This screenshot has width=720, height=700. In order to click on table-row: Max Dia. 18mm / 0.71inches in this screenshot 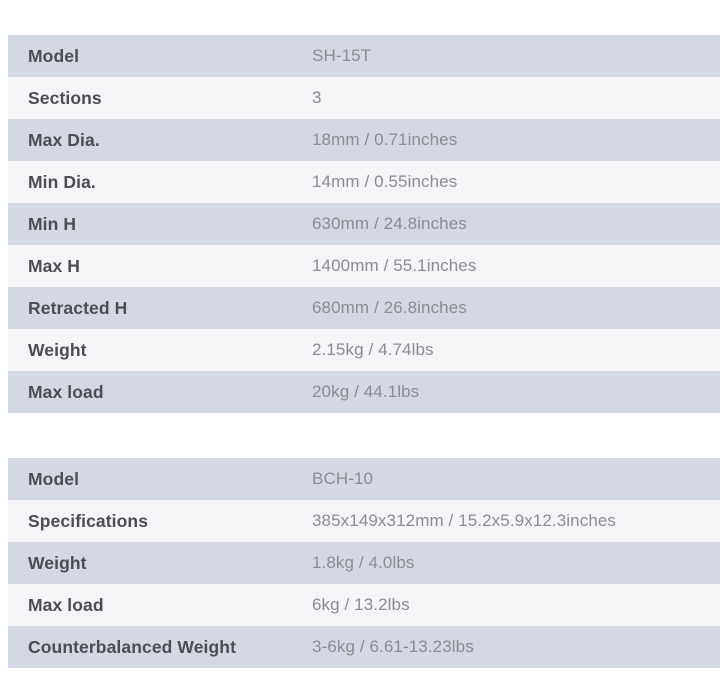, I will do `click(364, 140)`.